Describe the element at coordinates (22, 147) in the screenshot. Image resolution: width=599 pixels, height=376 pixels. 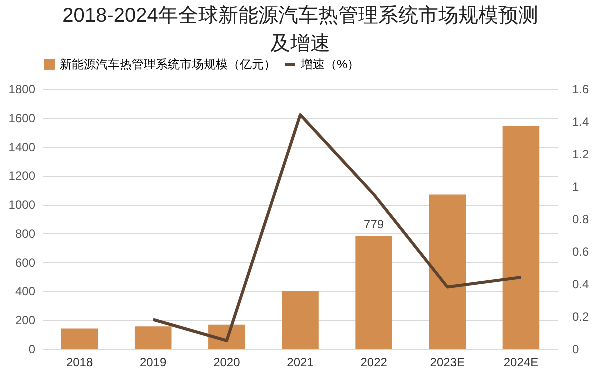
I see `y-tick-label: 1400` at that location.